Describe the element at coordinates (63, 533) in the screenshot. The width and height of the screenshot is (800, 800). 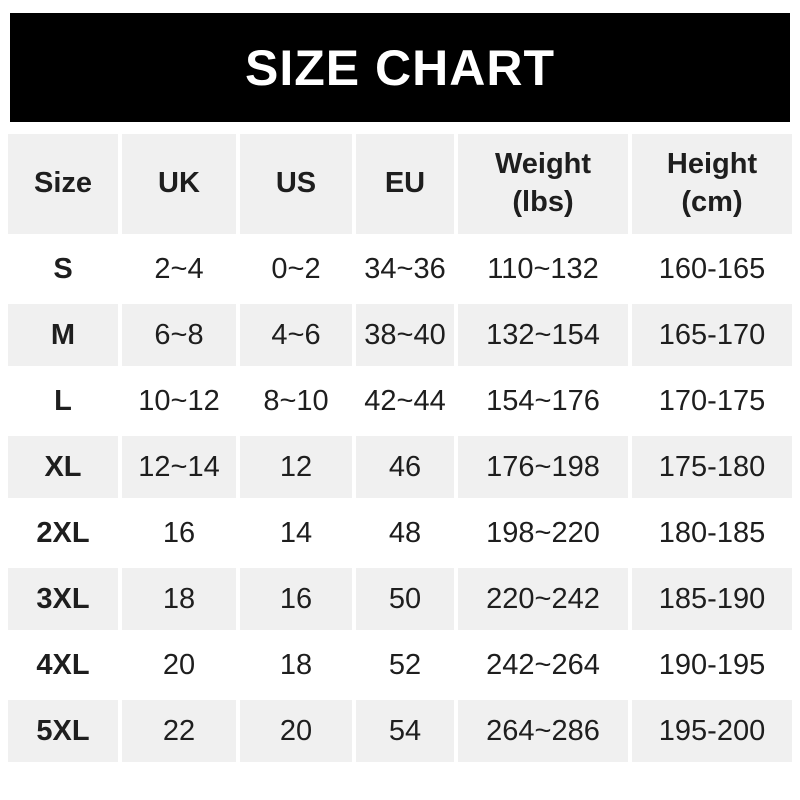
I see `cell-size: 2XL` at that location.